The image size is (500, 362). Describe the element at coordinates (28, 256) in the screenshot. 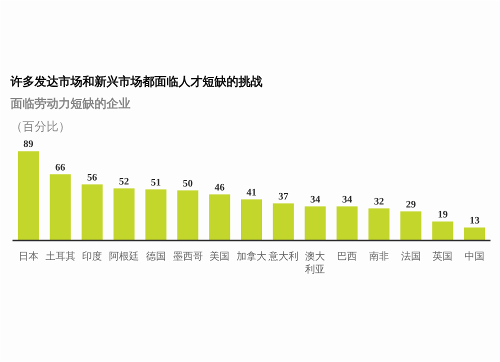

I see `x-tick-label: 日本` at that location.